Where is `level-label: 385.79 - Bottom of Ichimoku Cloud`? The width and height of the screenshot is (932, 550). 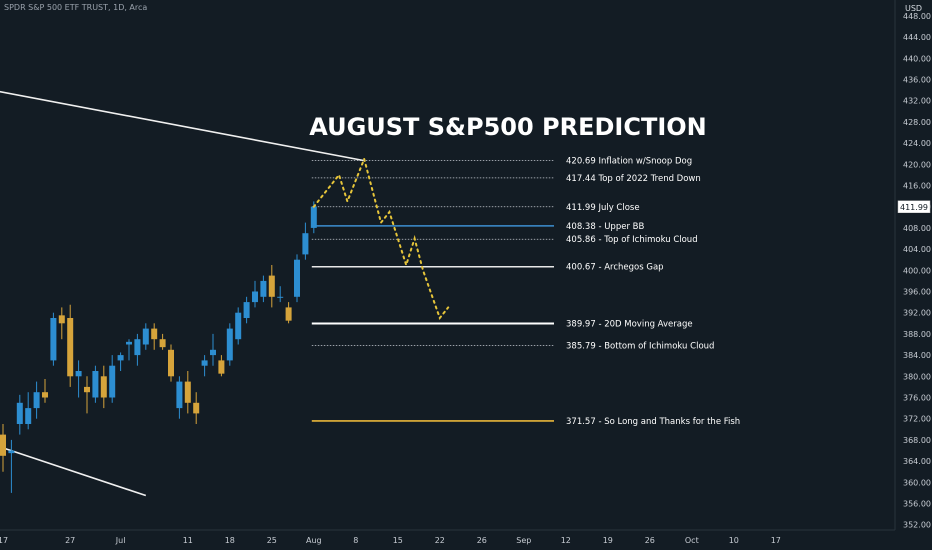
level-label: 385.79 - Bottom of Ichimoku Cloud is located at coordinates (640, 347).